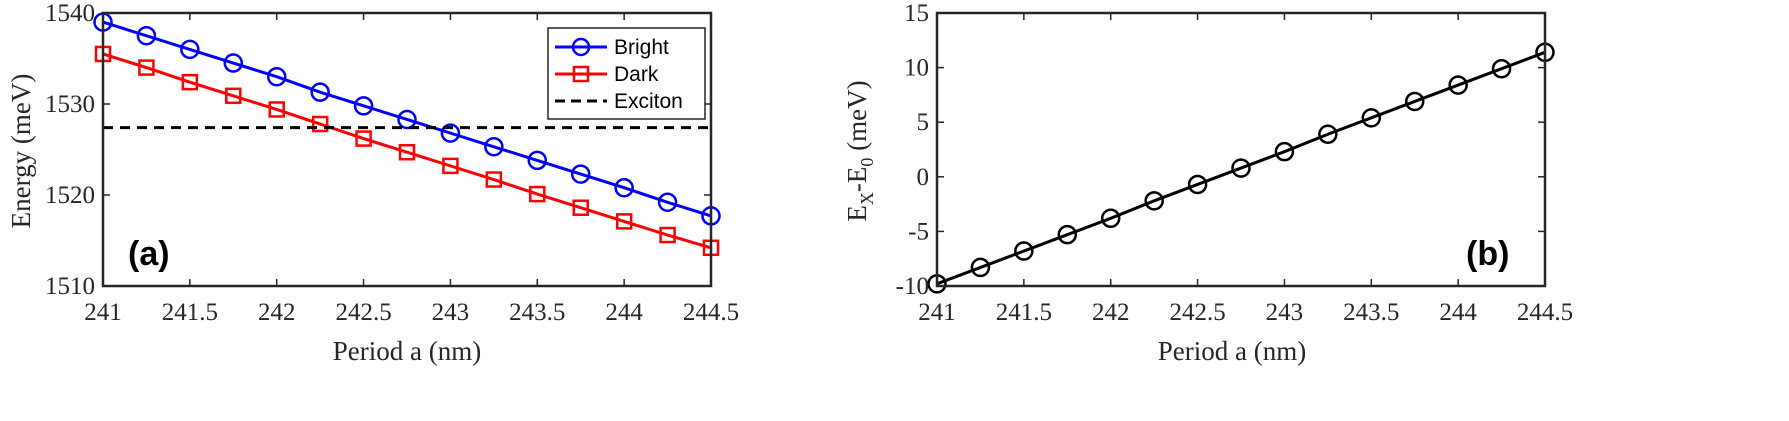  Describe the element at coordinates (1487, 254) in the screenshot. I see `panel-label-b: (b)` at that location.